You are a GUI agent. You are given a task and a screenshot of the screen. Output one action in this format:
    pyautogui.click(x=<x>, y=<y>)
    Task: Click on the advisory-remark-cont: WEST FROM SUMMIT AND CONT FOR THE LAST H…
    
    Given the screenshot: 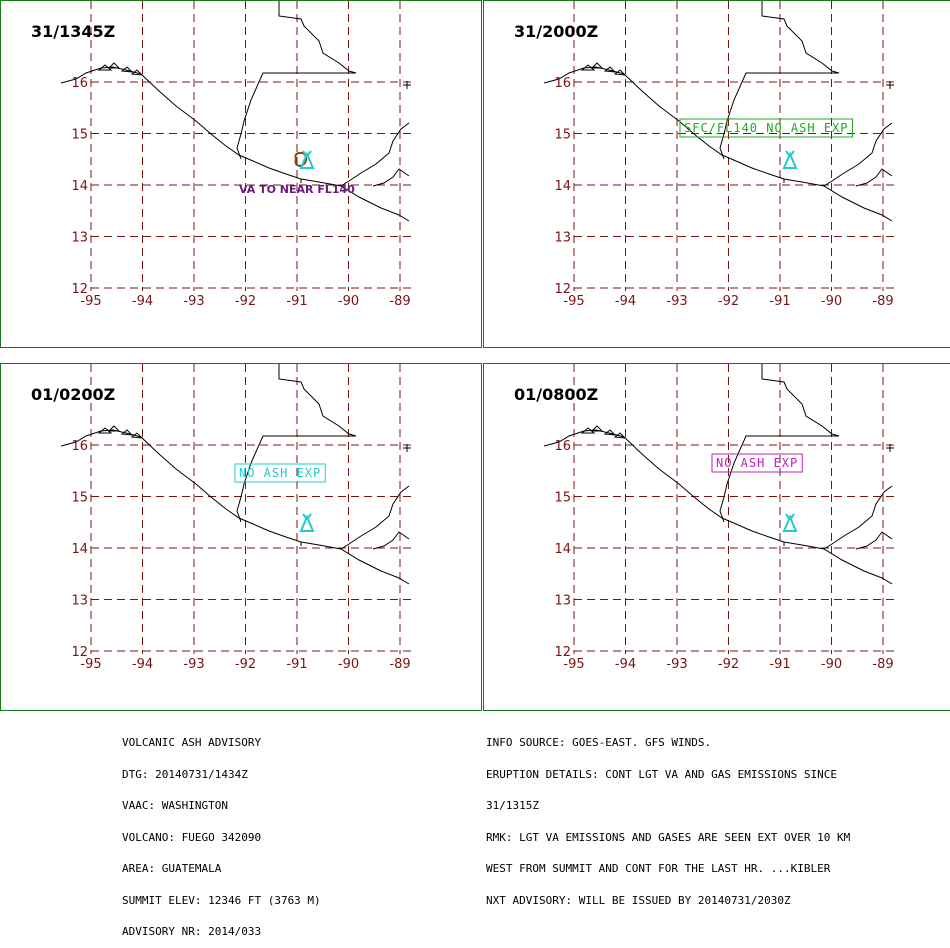 What is the action you would take?
    pyautogui.click(x=658, y=868)
    